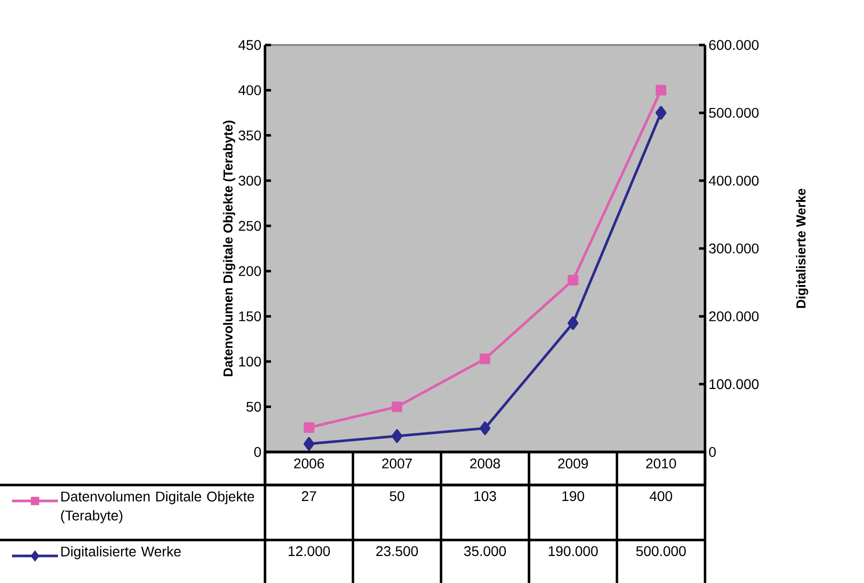  I want to click on y2-tick-label: 200.000, so click(734, 316).